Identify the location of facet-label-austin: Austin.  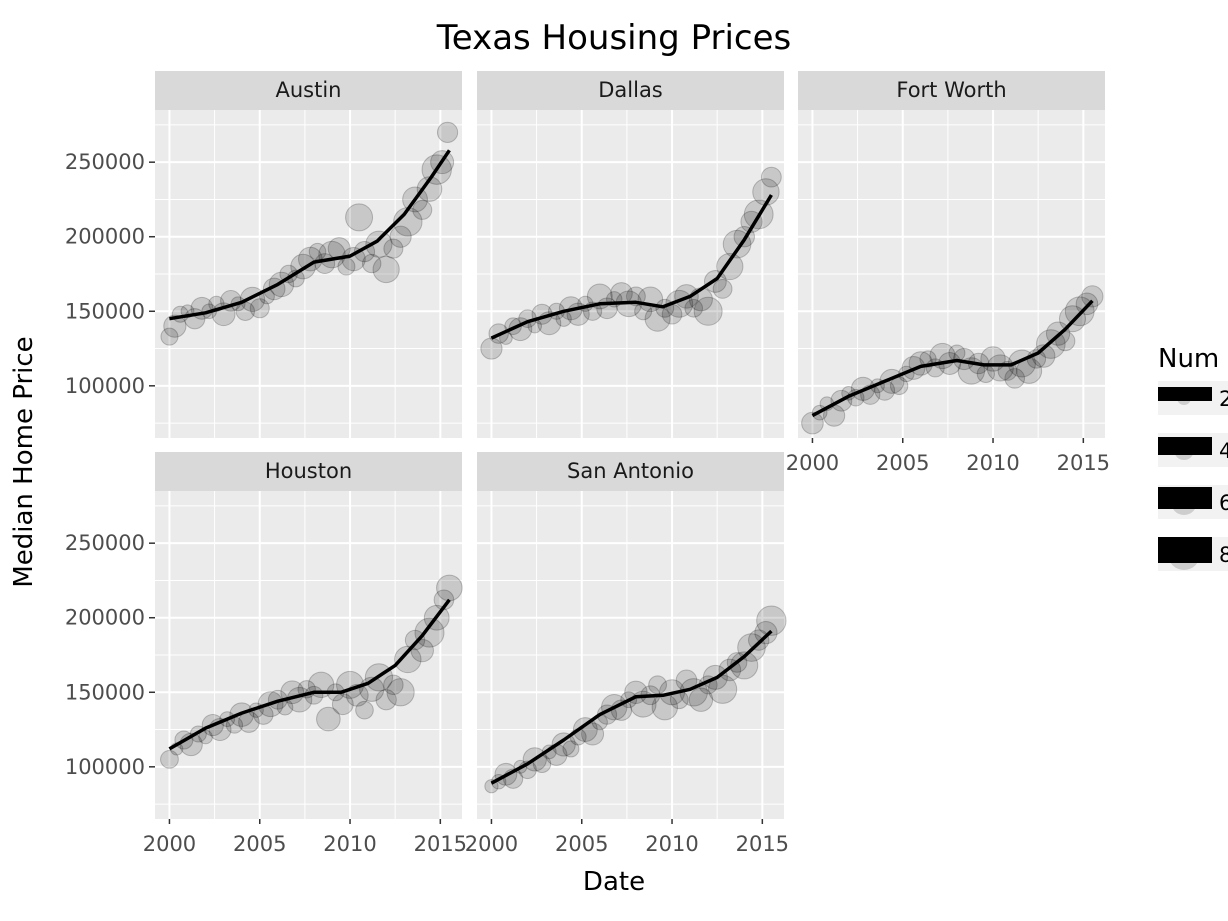
(309, 90).